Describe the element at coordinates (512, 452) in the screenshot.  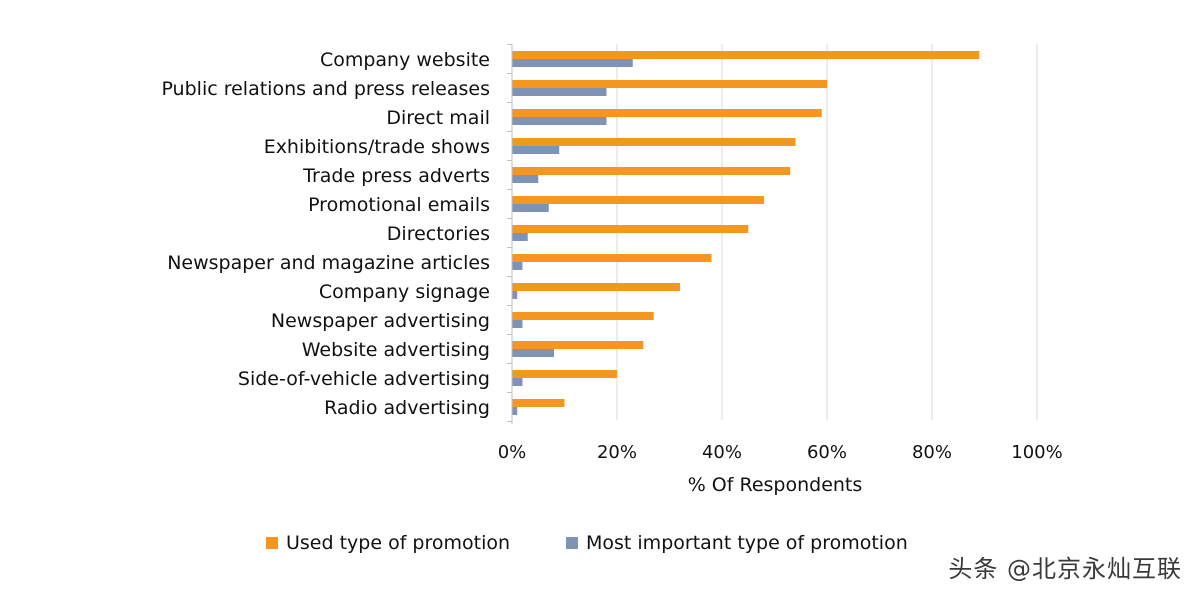
I see `x-tick-label: 0%` at that location.